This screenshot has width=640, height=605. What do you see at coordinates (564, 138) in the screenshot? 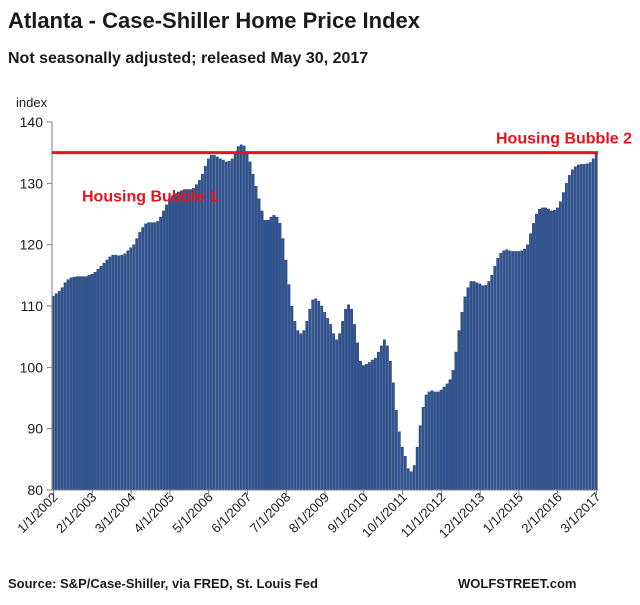
I see `annotation-housing-bubble-2: Housing Bubble 2` at bounding box center [564, 138].